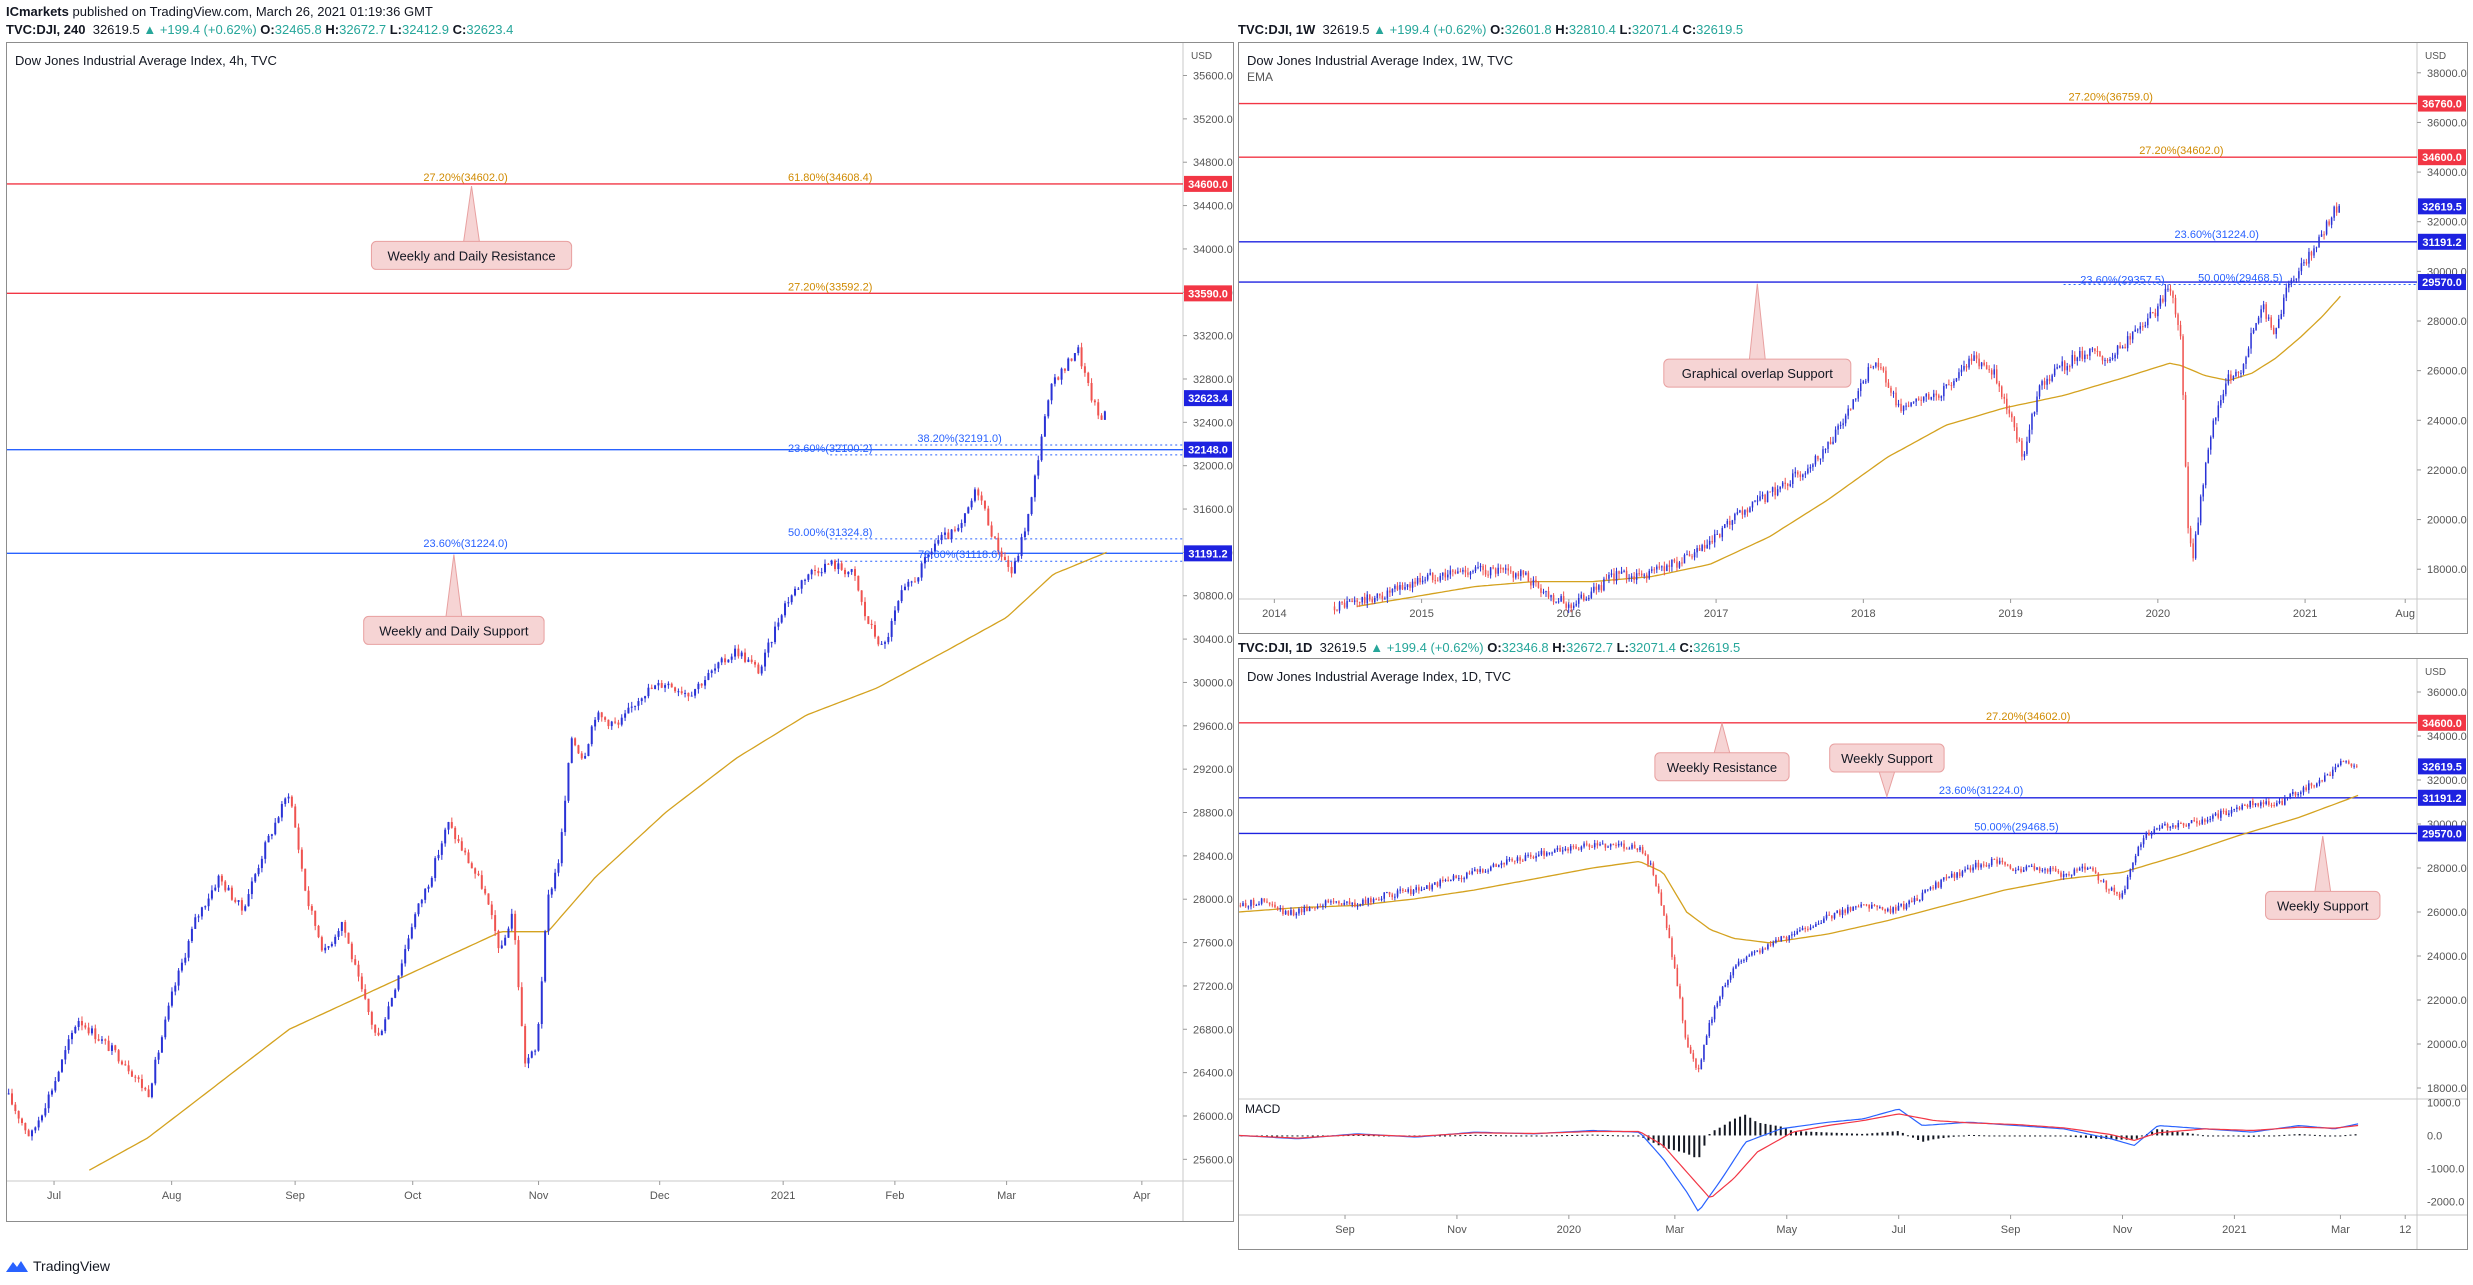 The image size is (2473, 1285). What do you see at coordinates (2442, 206) in the screenshot?
I see `price-tag-bg` at bounding box center [2442, 206].